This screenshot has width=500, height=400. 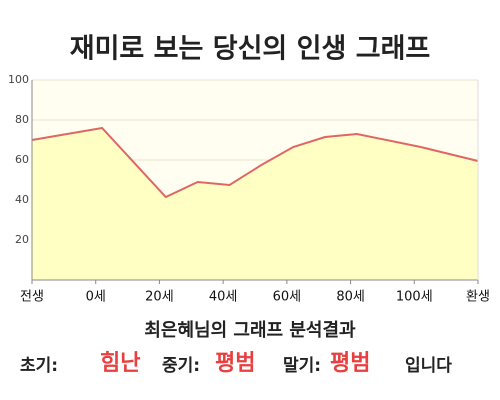 I want to click on result-heading: 최은혜님의 그래프 분석결과, so click(x=250, y=330).